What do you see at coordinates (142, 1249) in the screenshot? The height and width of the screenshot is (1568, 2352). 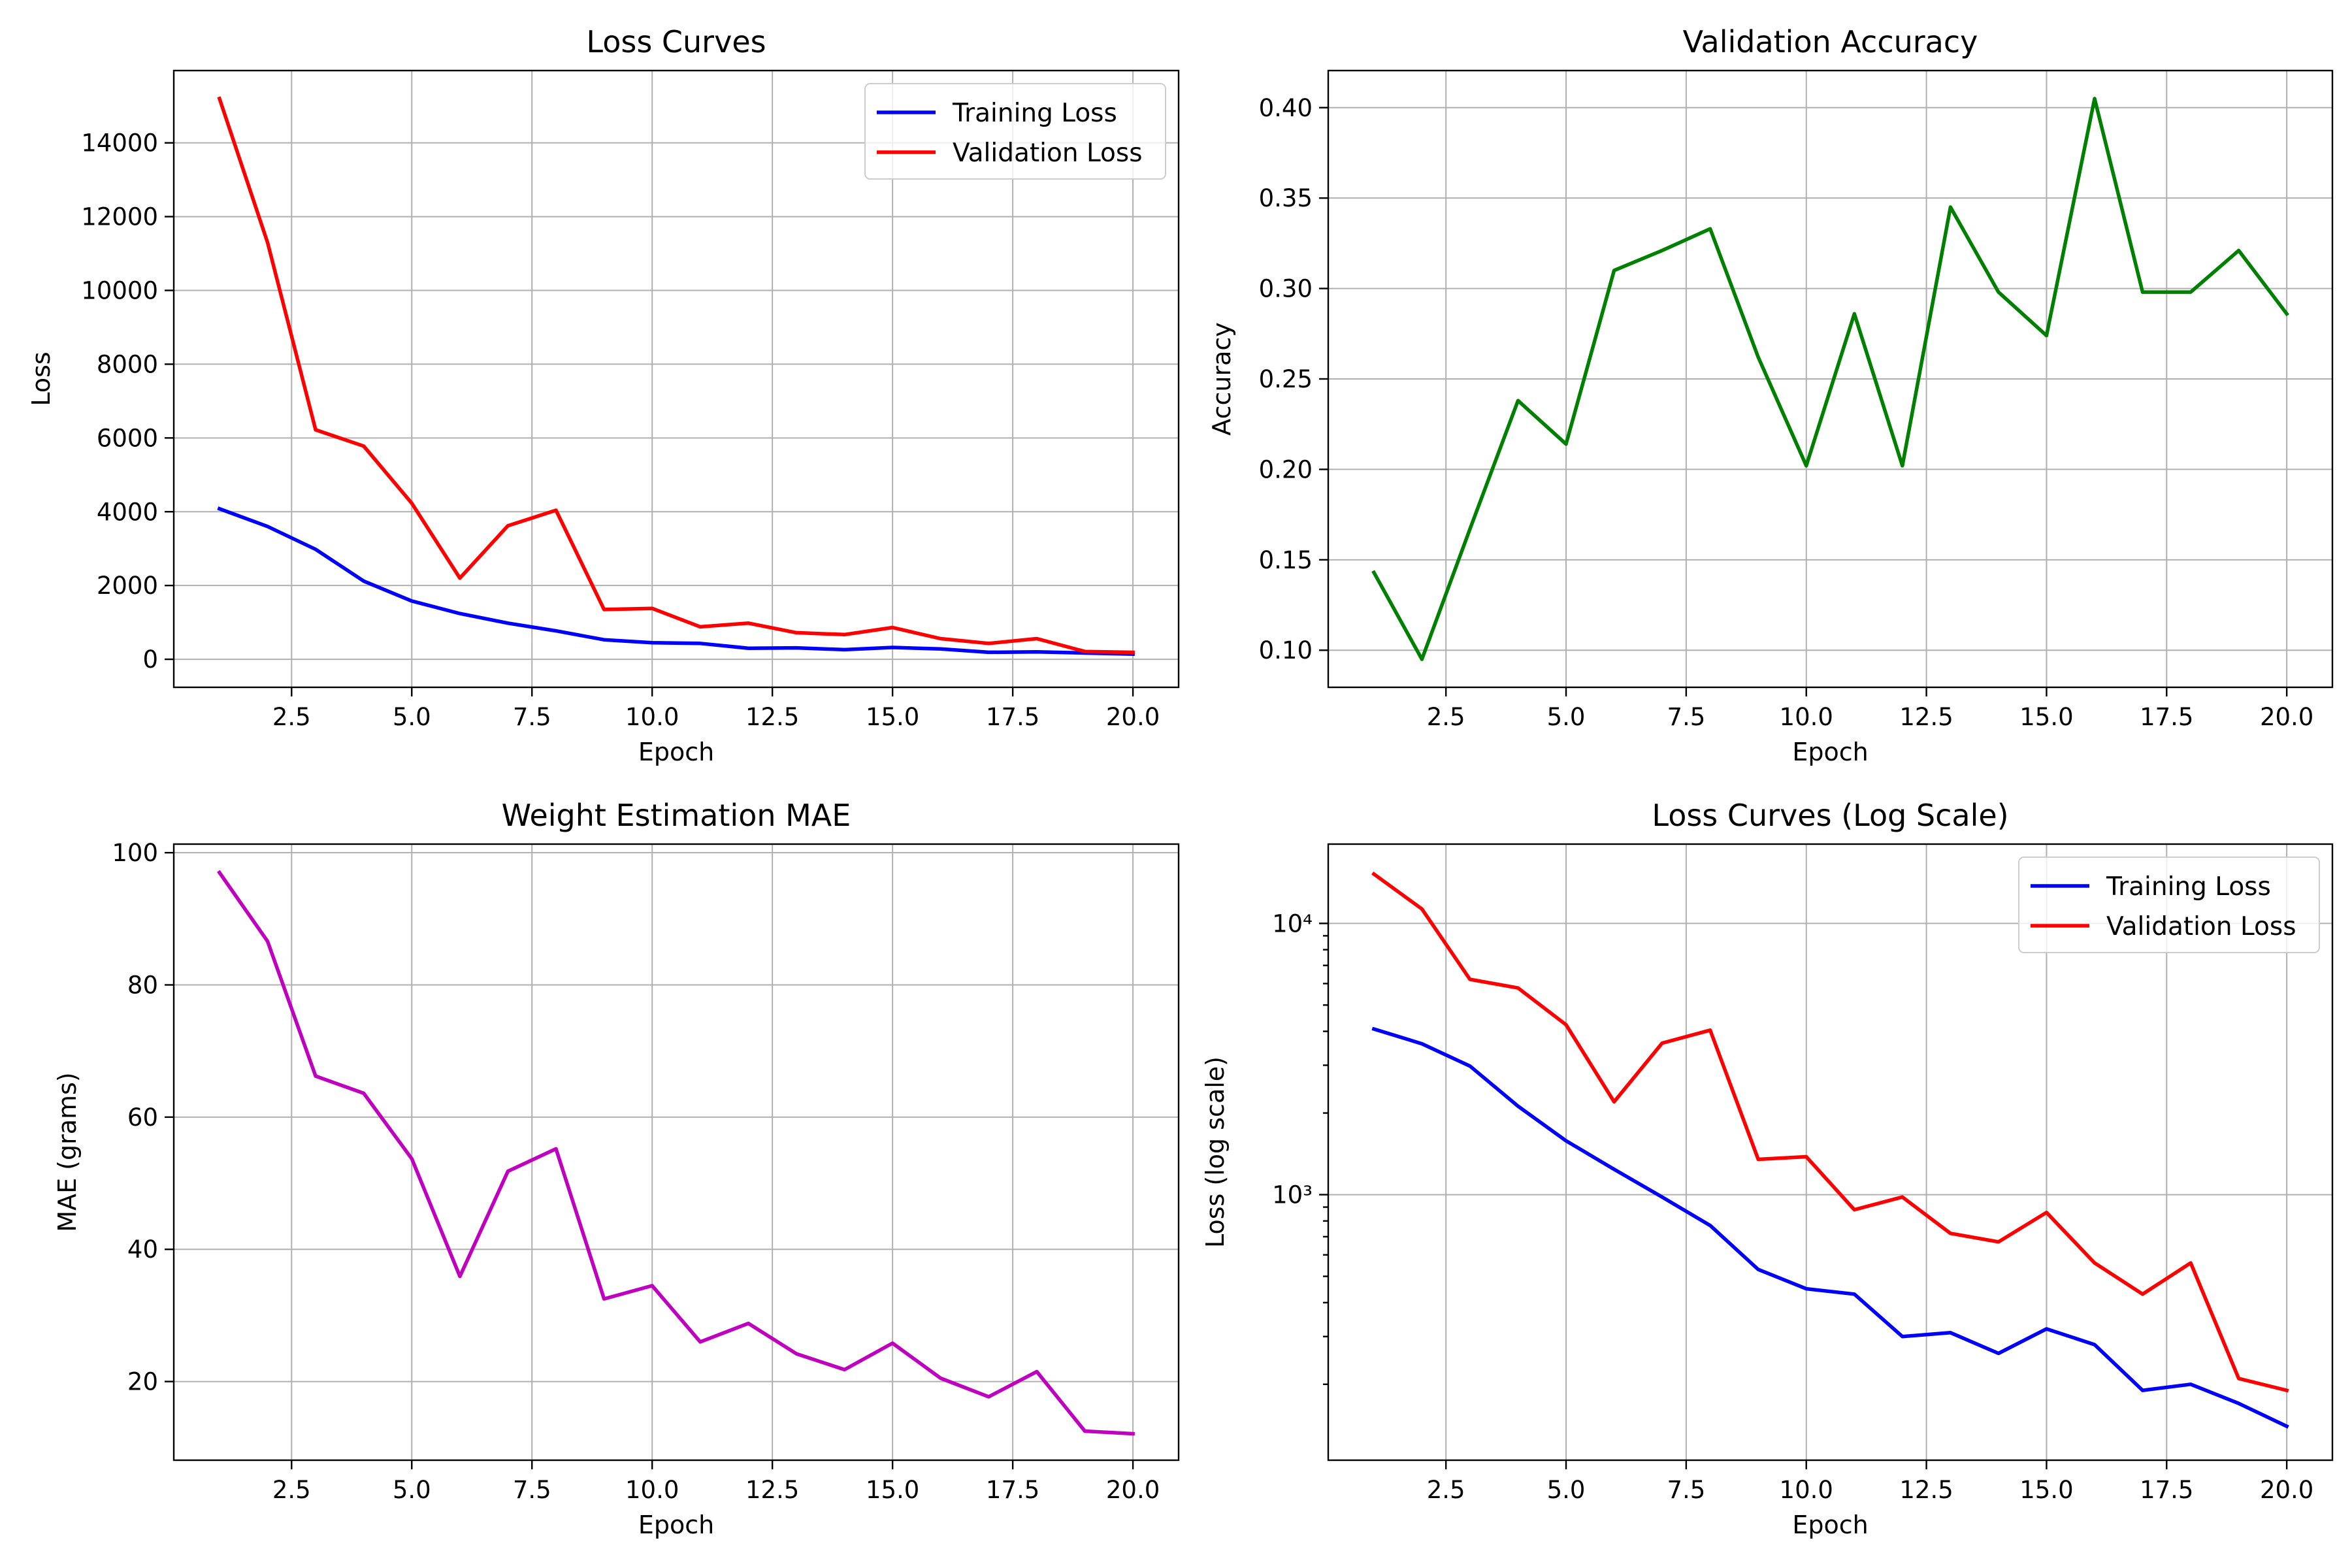 I see `y-tick-label: 40` at bounding box center [142, 1249].